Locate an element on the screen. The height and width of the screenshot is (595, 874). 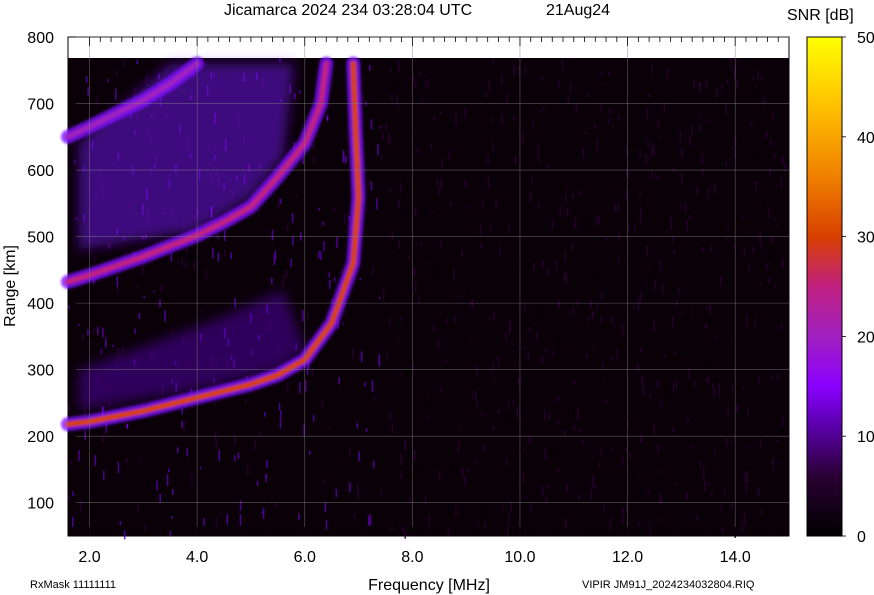
x-tick-label: 14.0 is located at coordinates (735, 557).